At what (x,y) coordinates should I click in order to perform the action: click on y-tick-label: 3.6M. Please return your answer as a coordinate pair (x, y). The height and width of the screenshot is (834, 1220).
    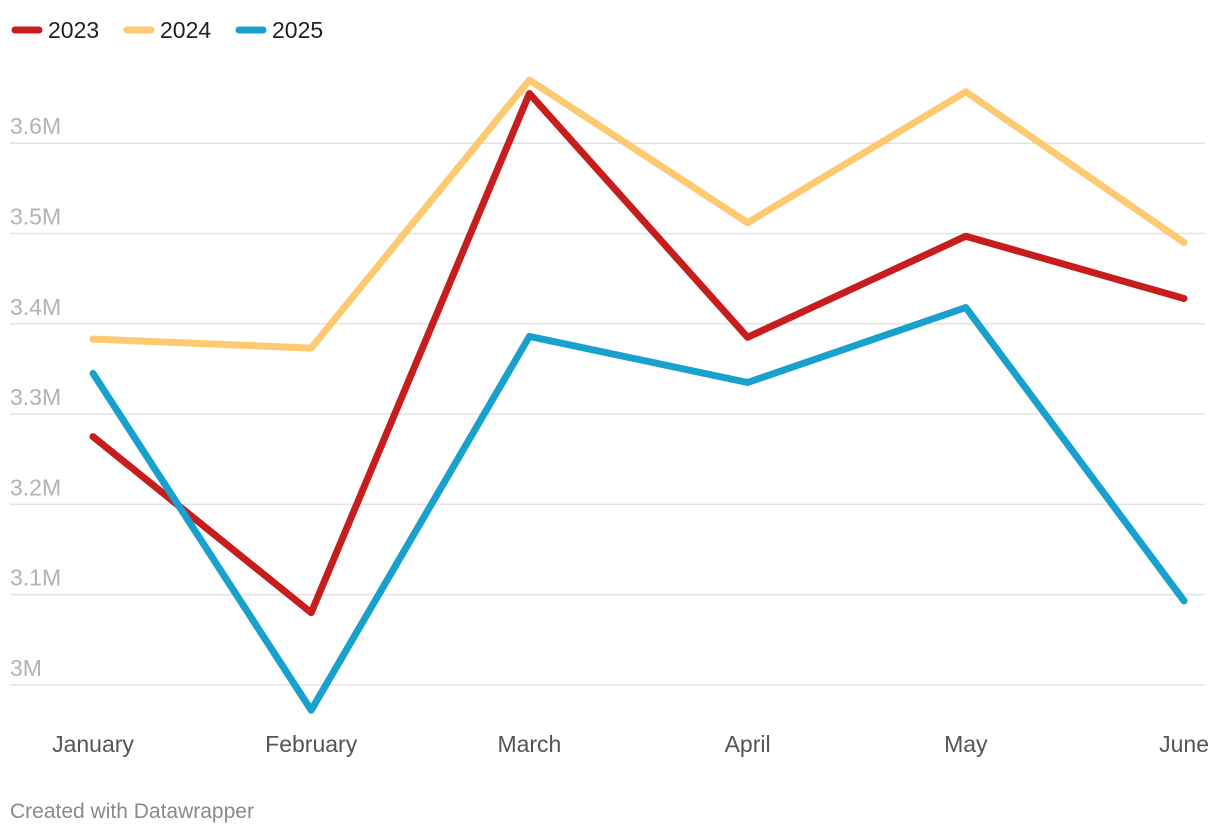
    Looking at the image, I should click on (35, 126).